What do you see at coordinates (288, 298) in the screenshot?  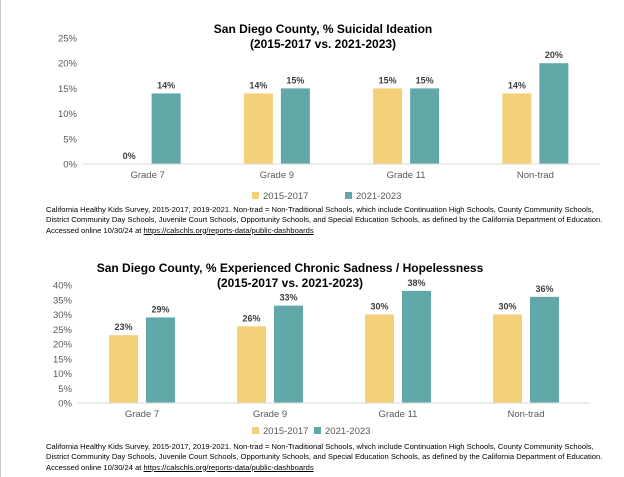 I see `data-label: 33%` at bounding box center [288, 298].